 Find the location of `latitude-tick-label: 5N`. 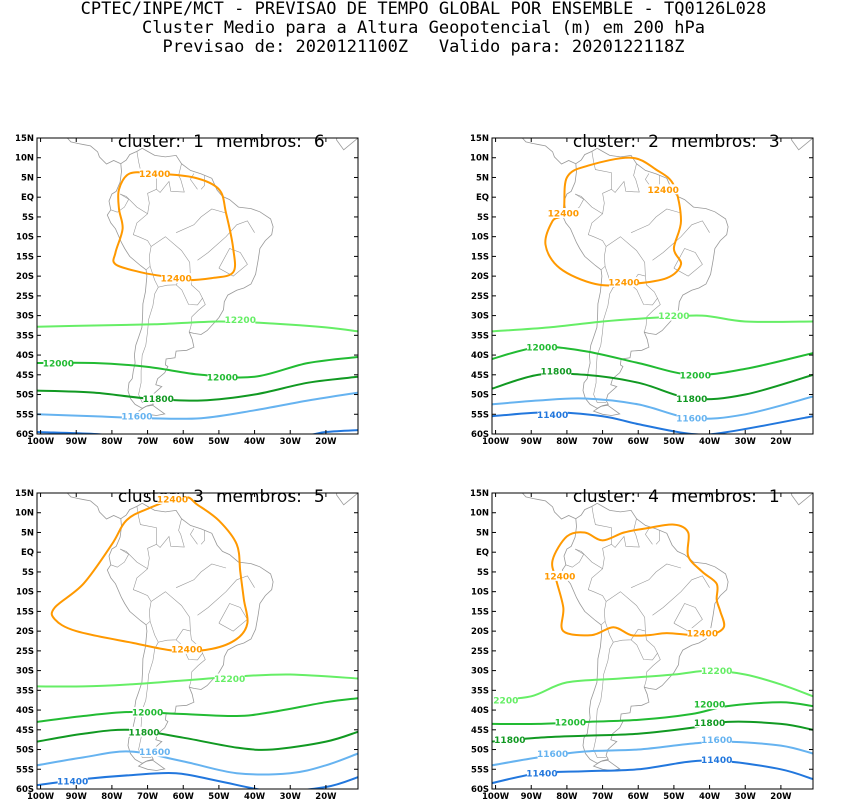

latitude-tick-label: 5N is located at coordinates (482, 533).